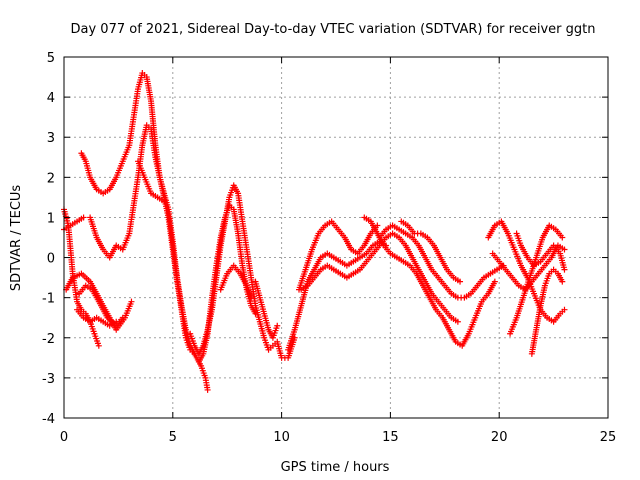 Image resolution: width=640 pixels, height=480 pixels. Describe the element at coordinates (173, 437) in the screenshot. I see `x-tick-label: 5` at that location.